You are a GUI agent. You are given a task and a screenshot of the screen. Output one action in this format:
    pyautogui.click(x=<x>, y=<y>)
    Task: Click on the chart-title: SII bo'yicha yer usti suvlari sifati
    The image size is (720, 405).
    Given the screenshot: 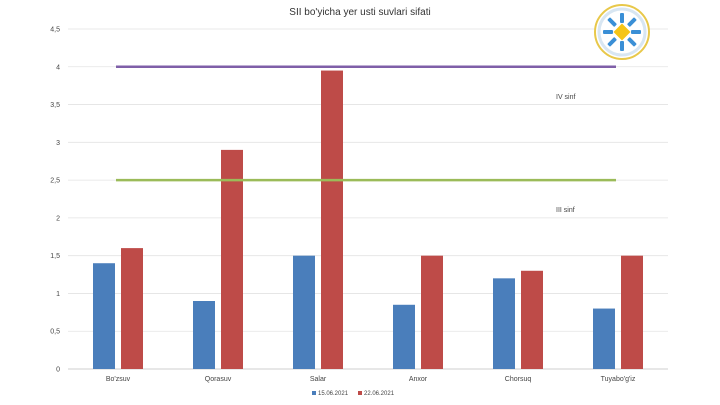 What is the action you would take?
    pyautogui.click(x=359, y=12)
    